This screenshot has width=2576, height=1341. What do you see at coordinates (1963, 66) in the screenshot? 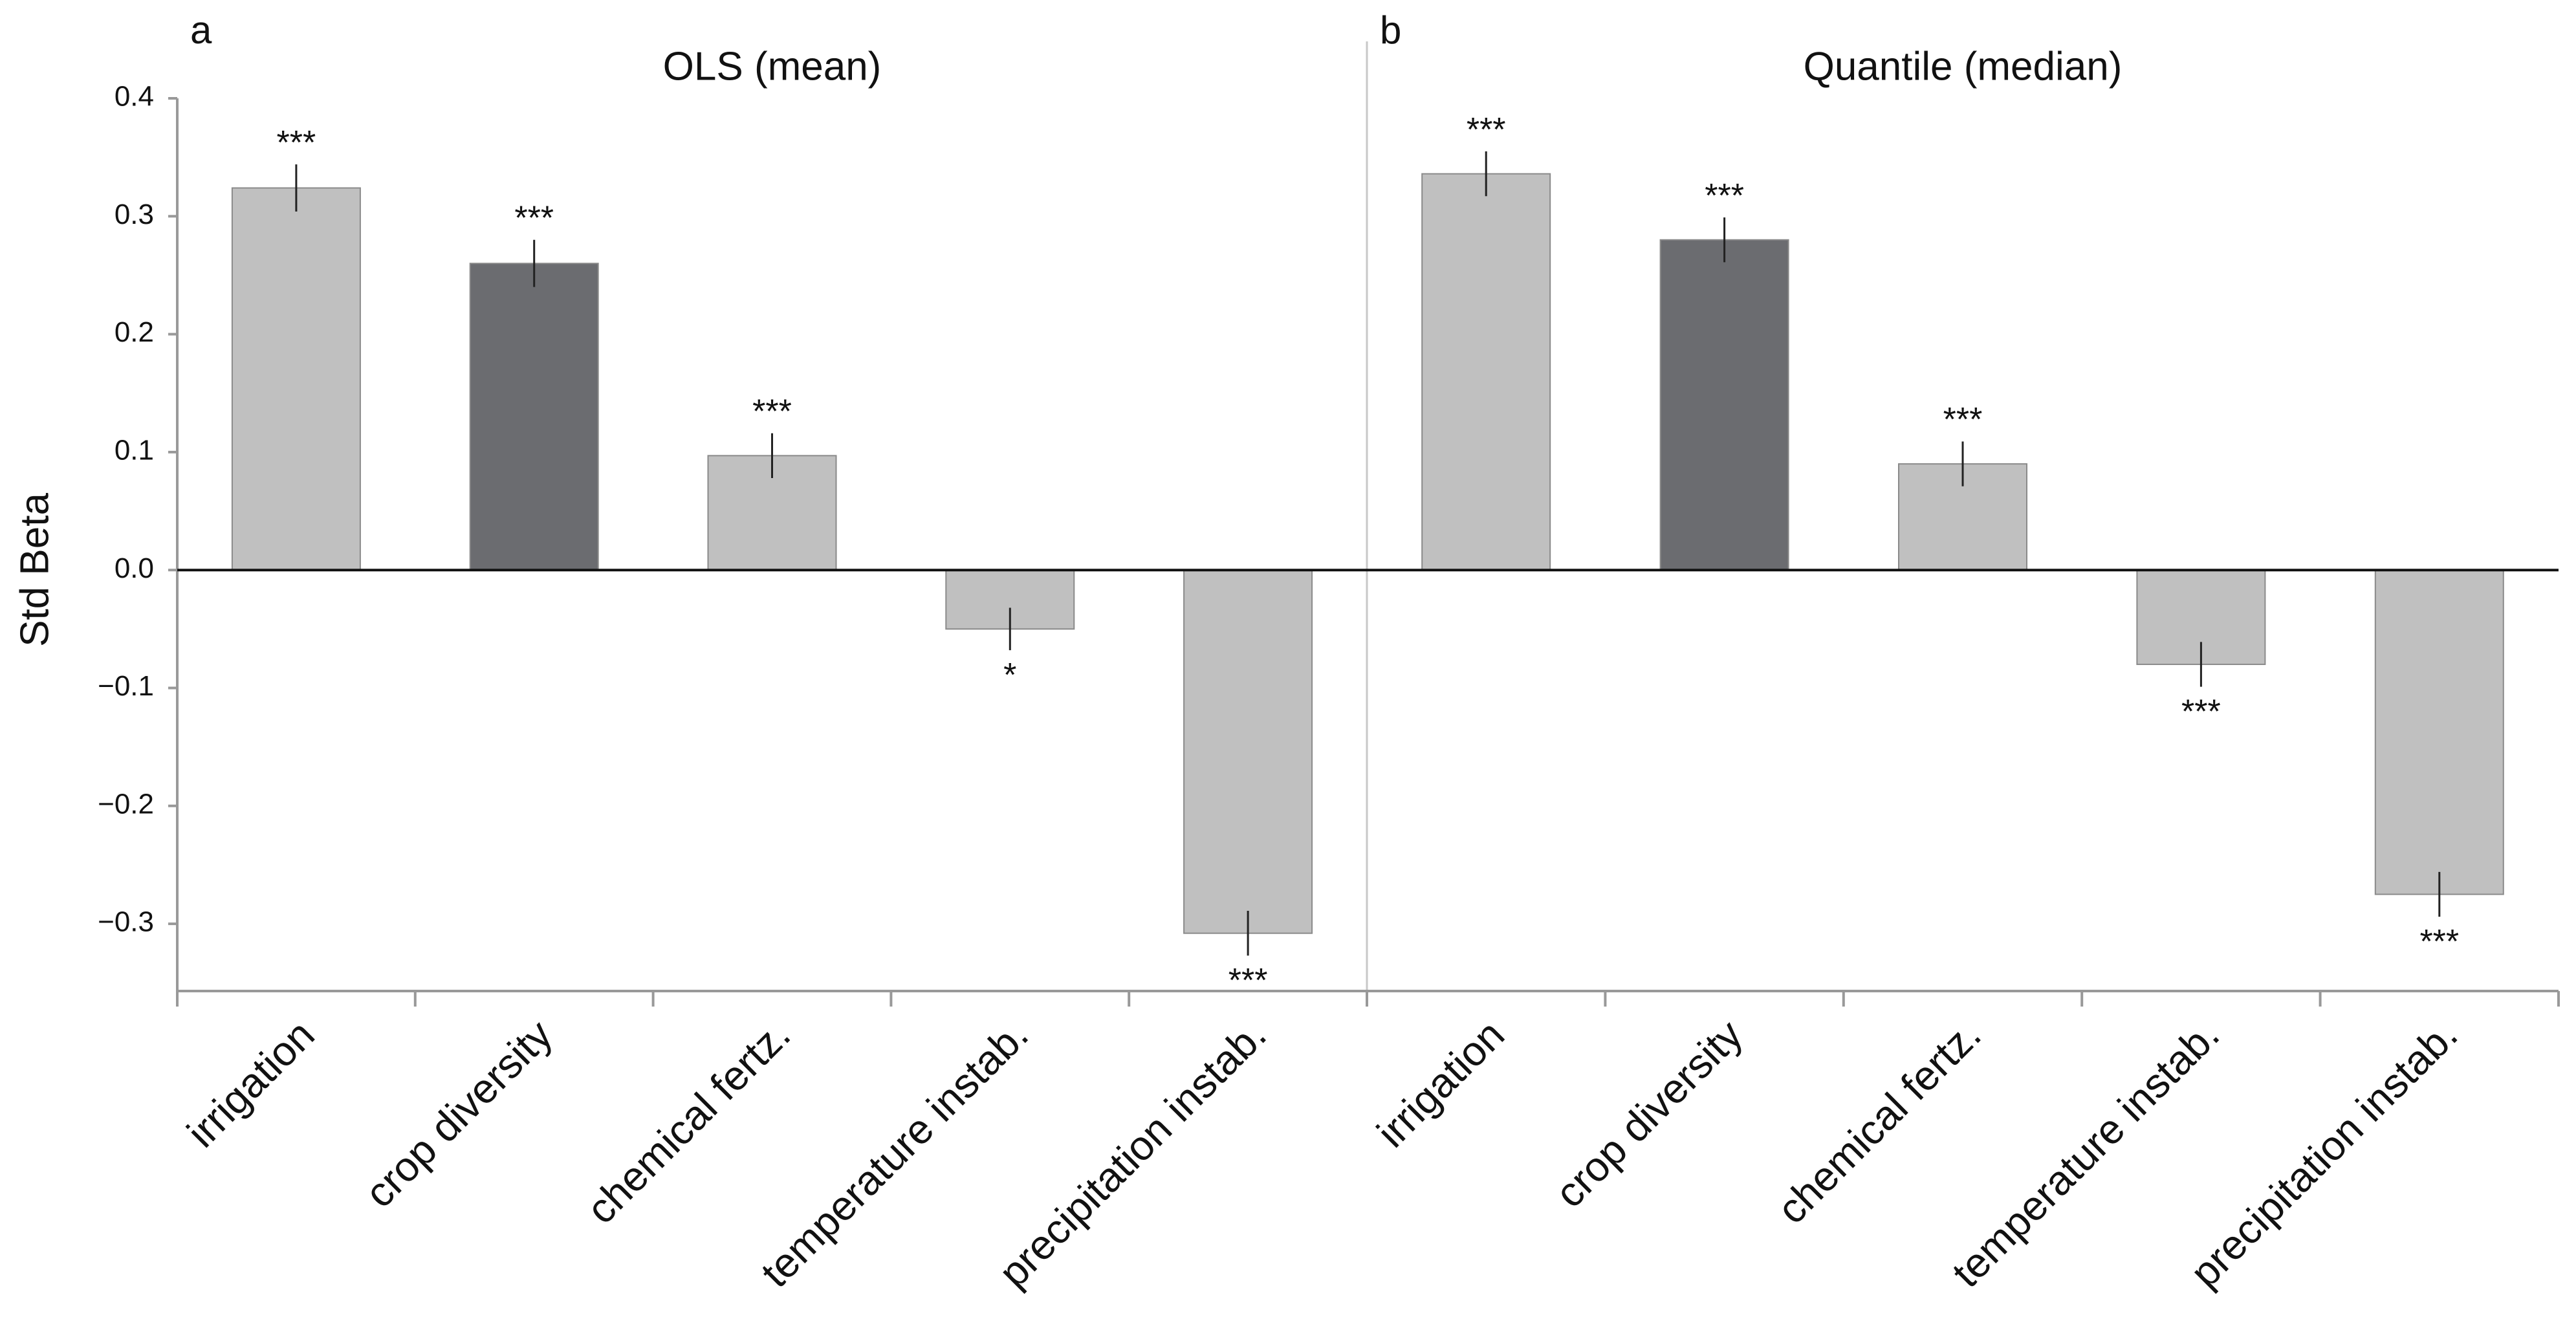
I see `panel-title: Quantile (median)` at bounding box center [1963, 66].